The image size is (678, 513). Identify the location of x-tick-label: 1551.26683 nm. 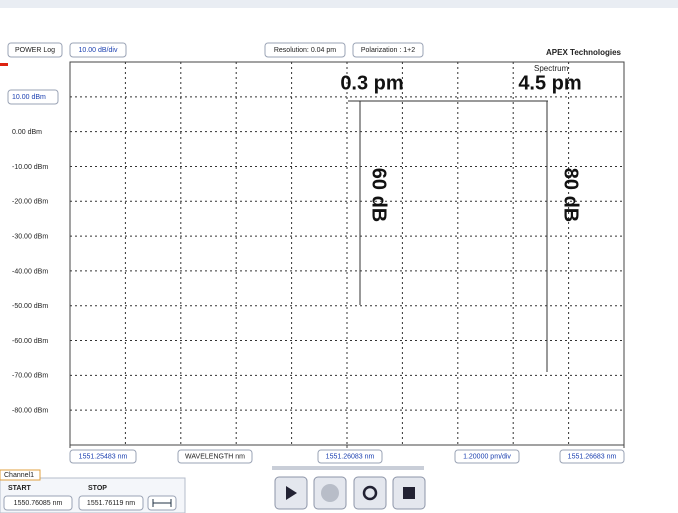
(592, 456).